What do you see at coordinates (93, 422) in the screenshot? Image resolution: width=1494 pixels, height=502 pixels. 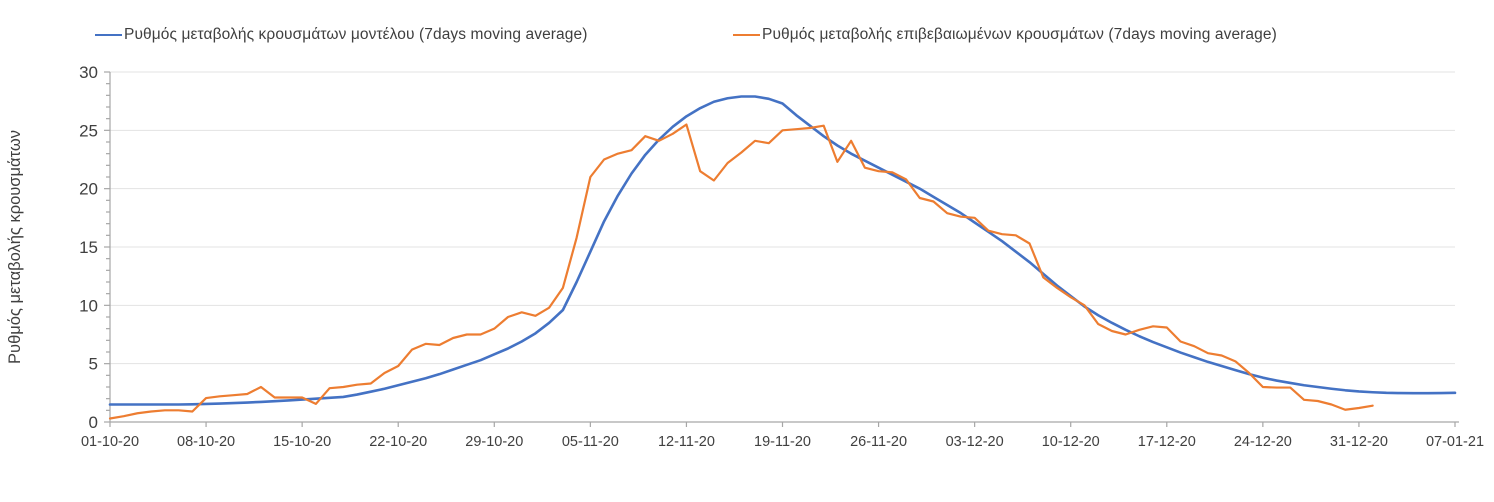 I see `svg-text: 0` at bounding box center [93, 422].